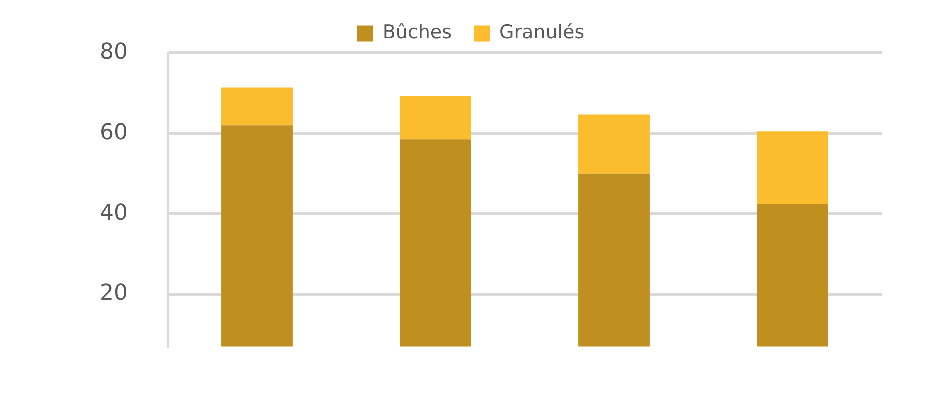 This screenshot has height=400, width=940. I want to click on y-tick-label: 40, so click(114, 213).